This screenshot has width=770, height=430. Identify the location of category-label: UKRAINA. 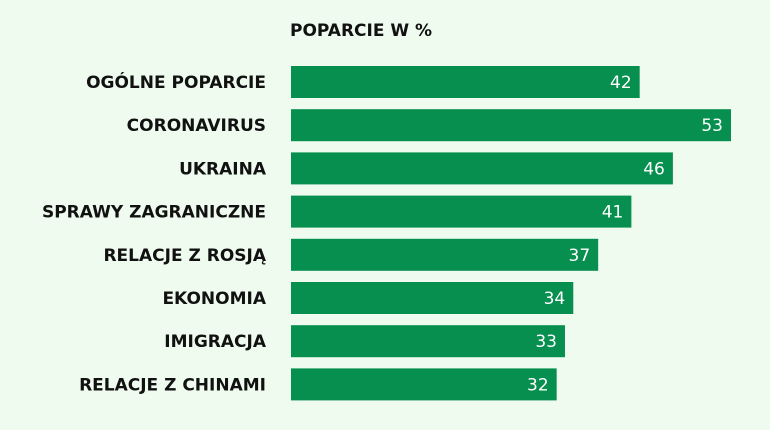
(223, 169).